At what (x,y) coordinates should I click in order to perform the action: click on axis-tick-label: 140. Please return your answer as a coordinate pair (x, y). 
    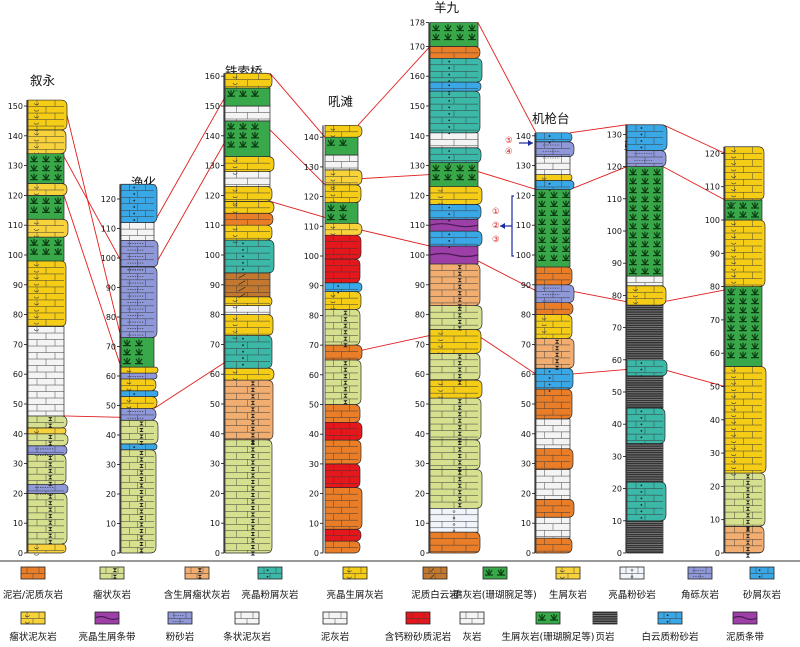
    Looking at the image, I should click on (417, 136).